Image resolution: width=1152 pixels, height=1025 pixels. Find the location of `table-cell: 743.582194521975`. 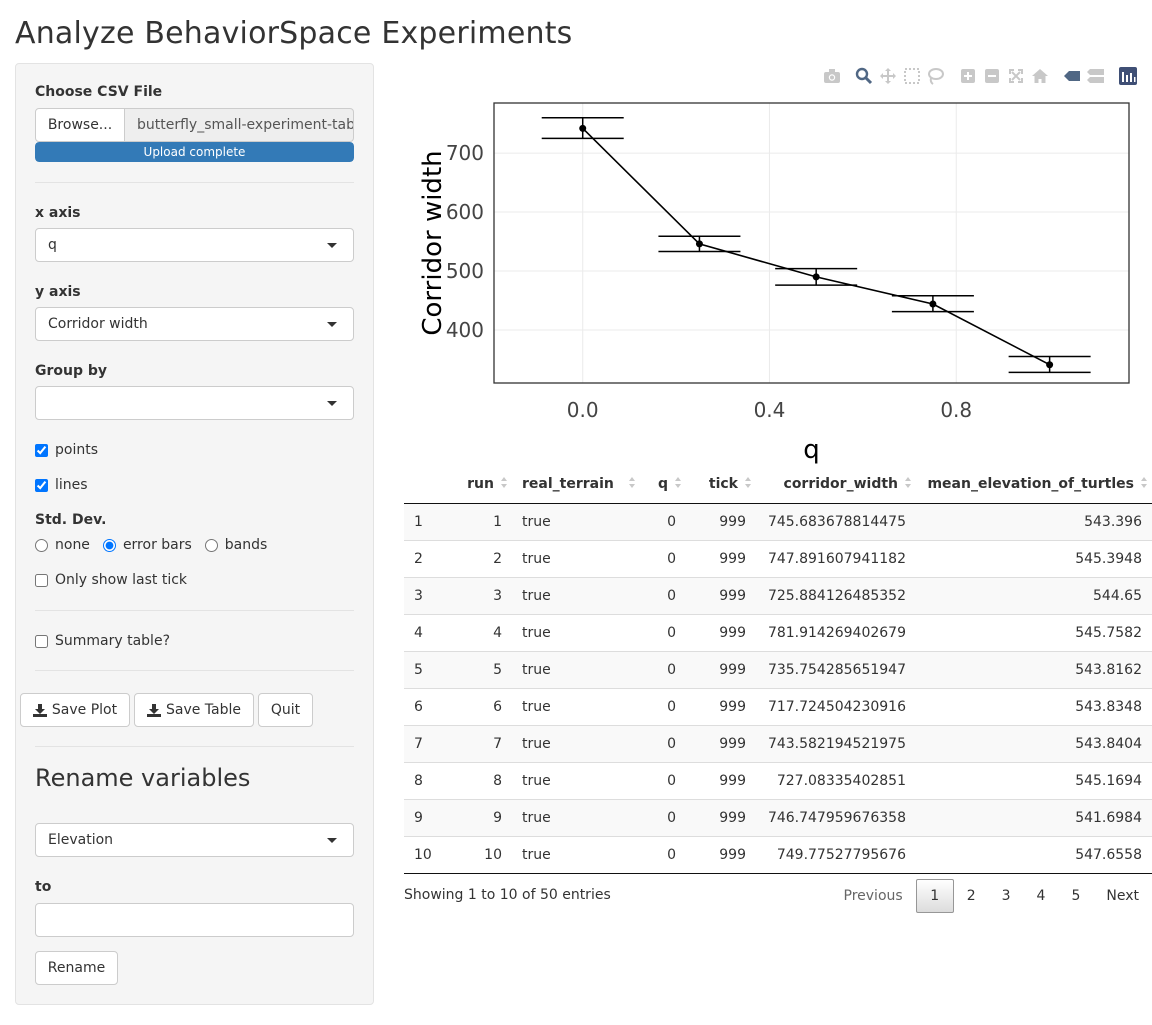

table-cell: 743.582194521975 is located at coordinates (836, 743).